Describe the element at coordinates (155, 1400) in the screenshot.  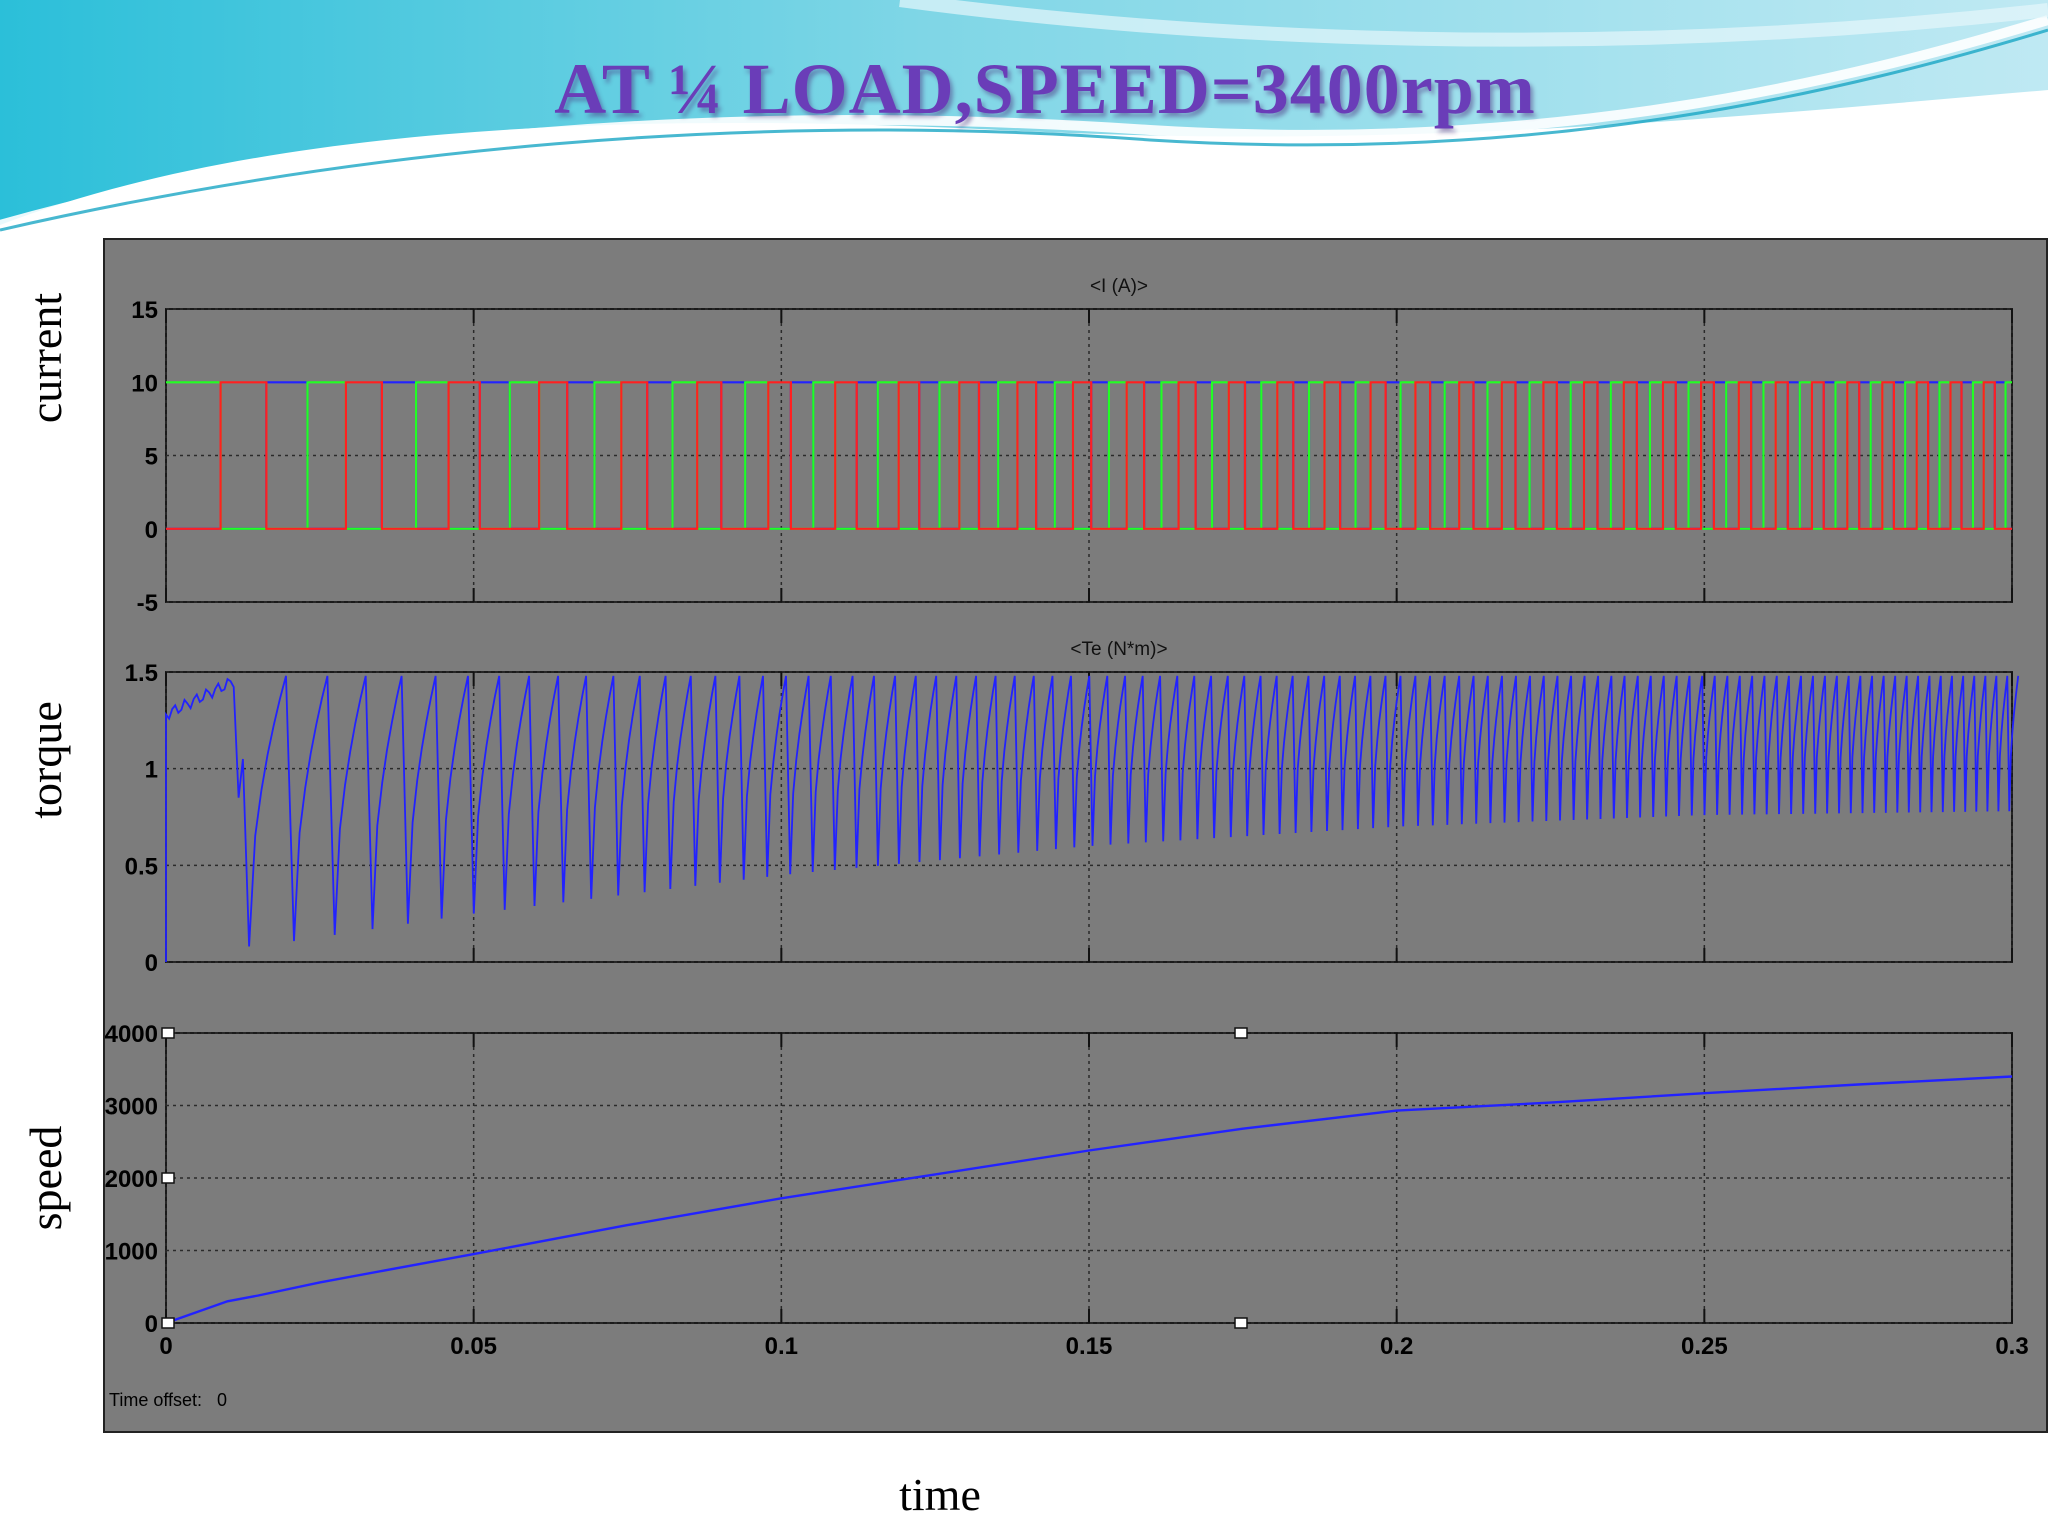
I see `time-offset-label: Time offset:` at that location.